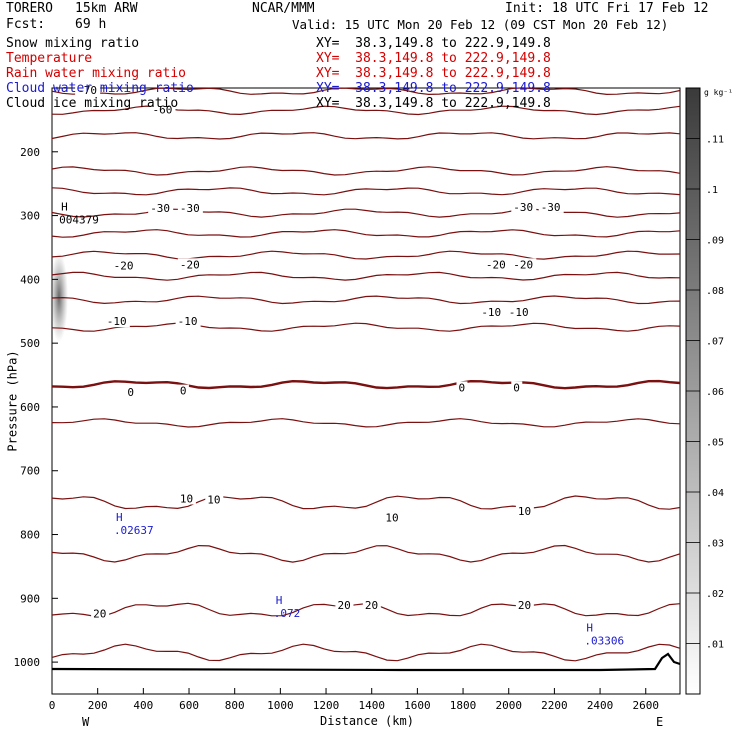 The height and width of the screenshot is (740, 740). What do you see at coordinates (91, 24) in the screenshot?
I see `fcst-value: 69 h` at bounding box center [91, 24].